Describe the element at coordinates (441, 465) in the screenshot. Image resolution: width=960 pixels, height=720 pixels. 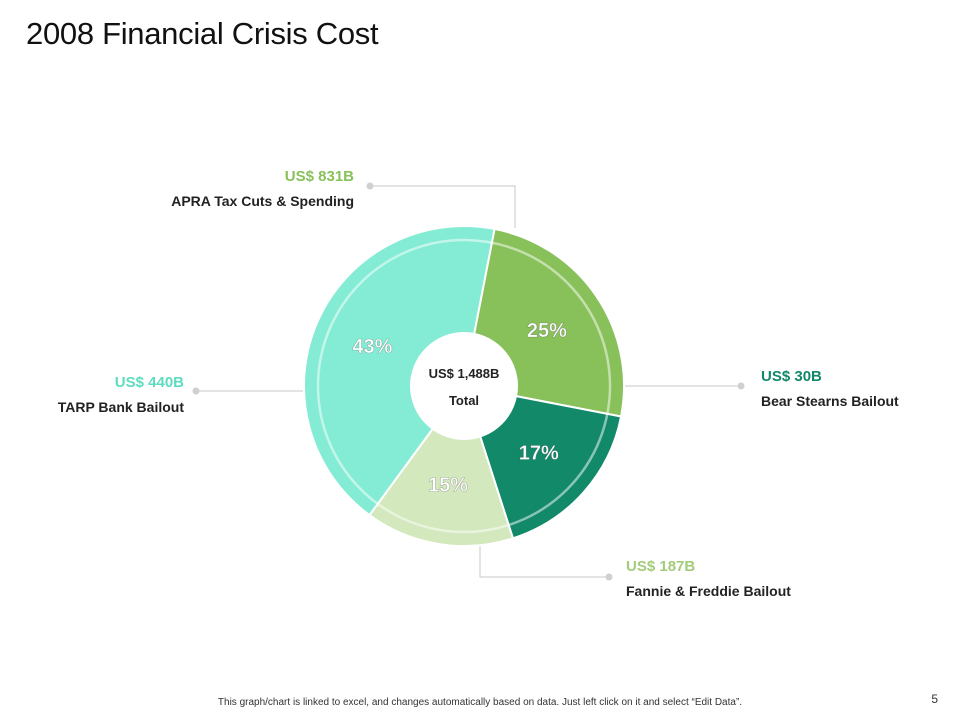
I see `pie-slice-fannie-freddie-bailout` at that location.